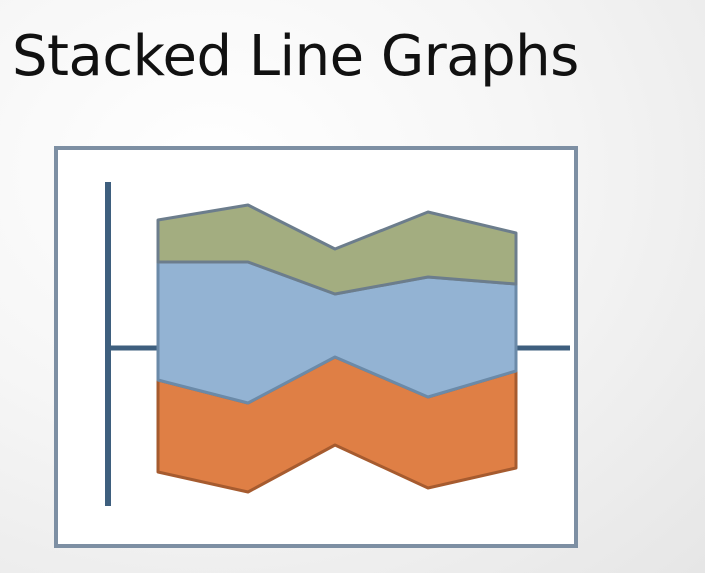  What do you see at coordinates (337, 249) in the screenshot?
I see `top-band` at bounding box center [337, 249].